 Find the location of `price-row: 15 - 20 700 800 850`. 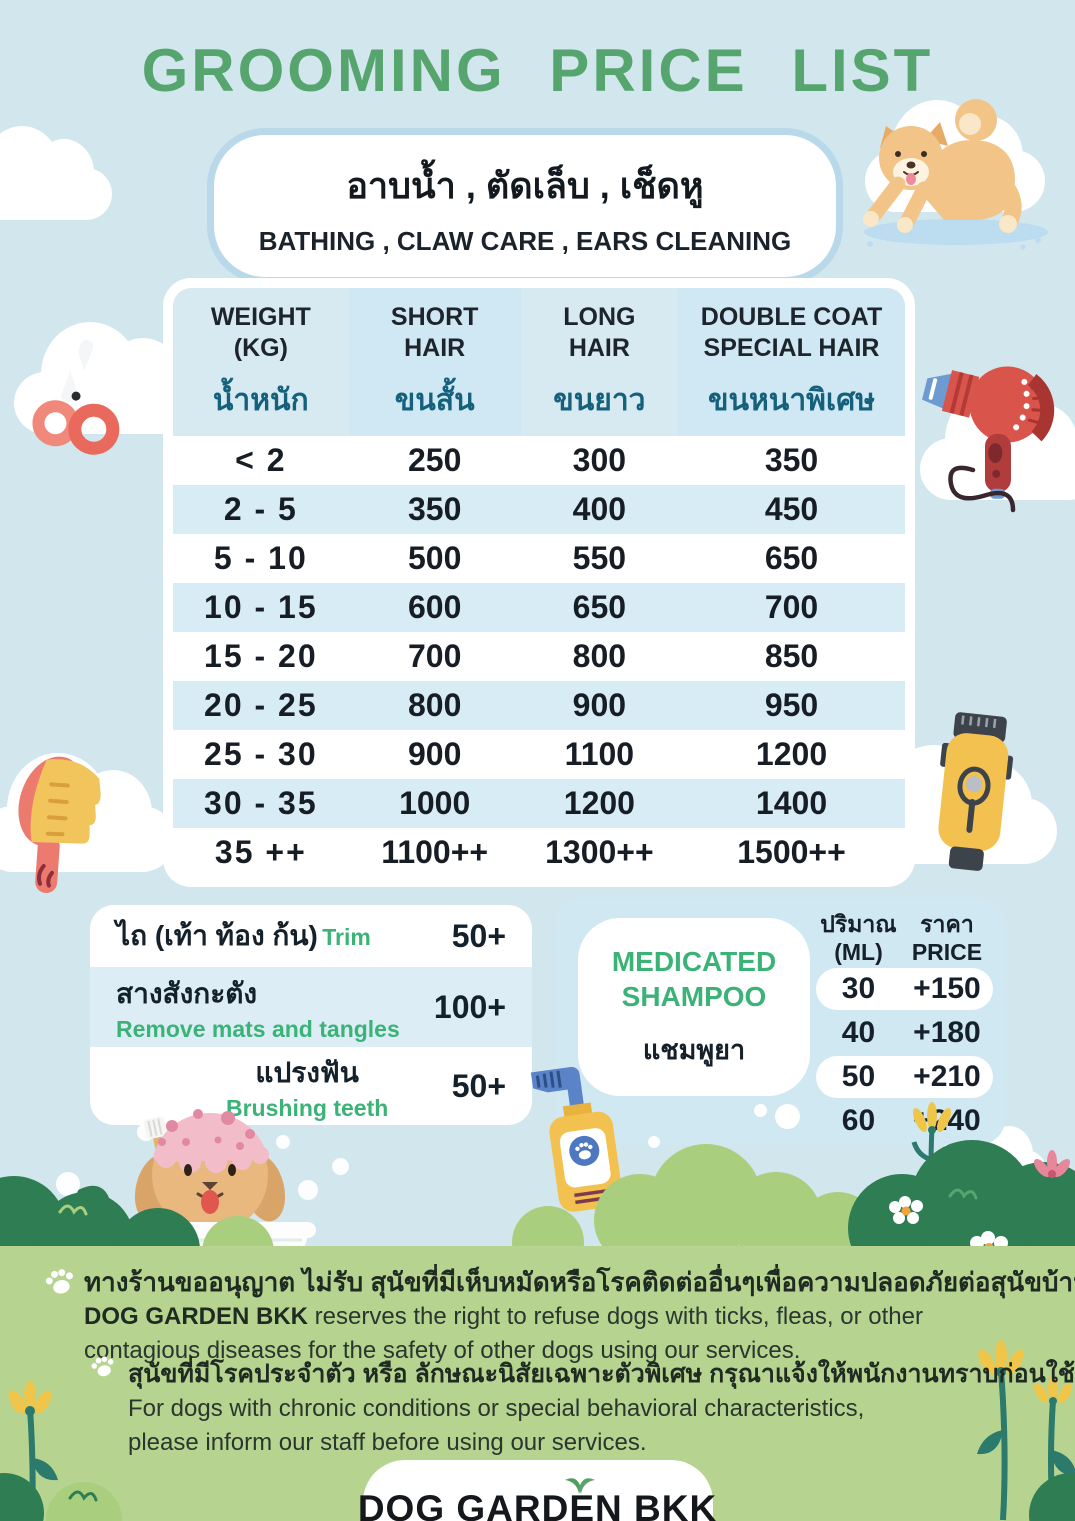

price-row: 15 - 20 700 800 850 is located at coordinates (539, 656).